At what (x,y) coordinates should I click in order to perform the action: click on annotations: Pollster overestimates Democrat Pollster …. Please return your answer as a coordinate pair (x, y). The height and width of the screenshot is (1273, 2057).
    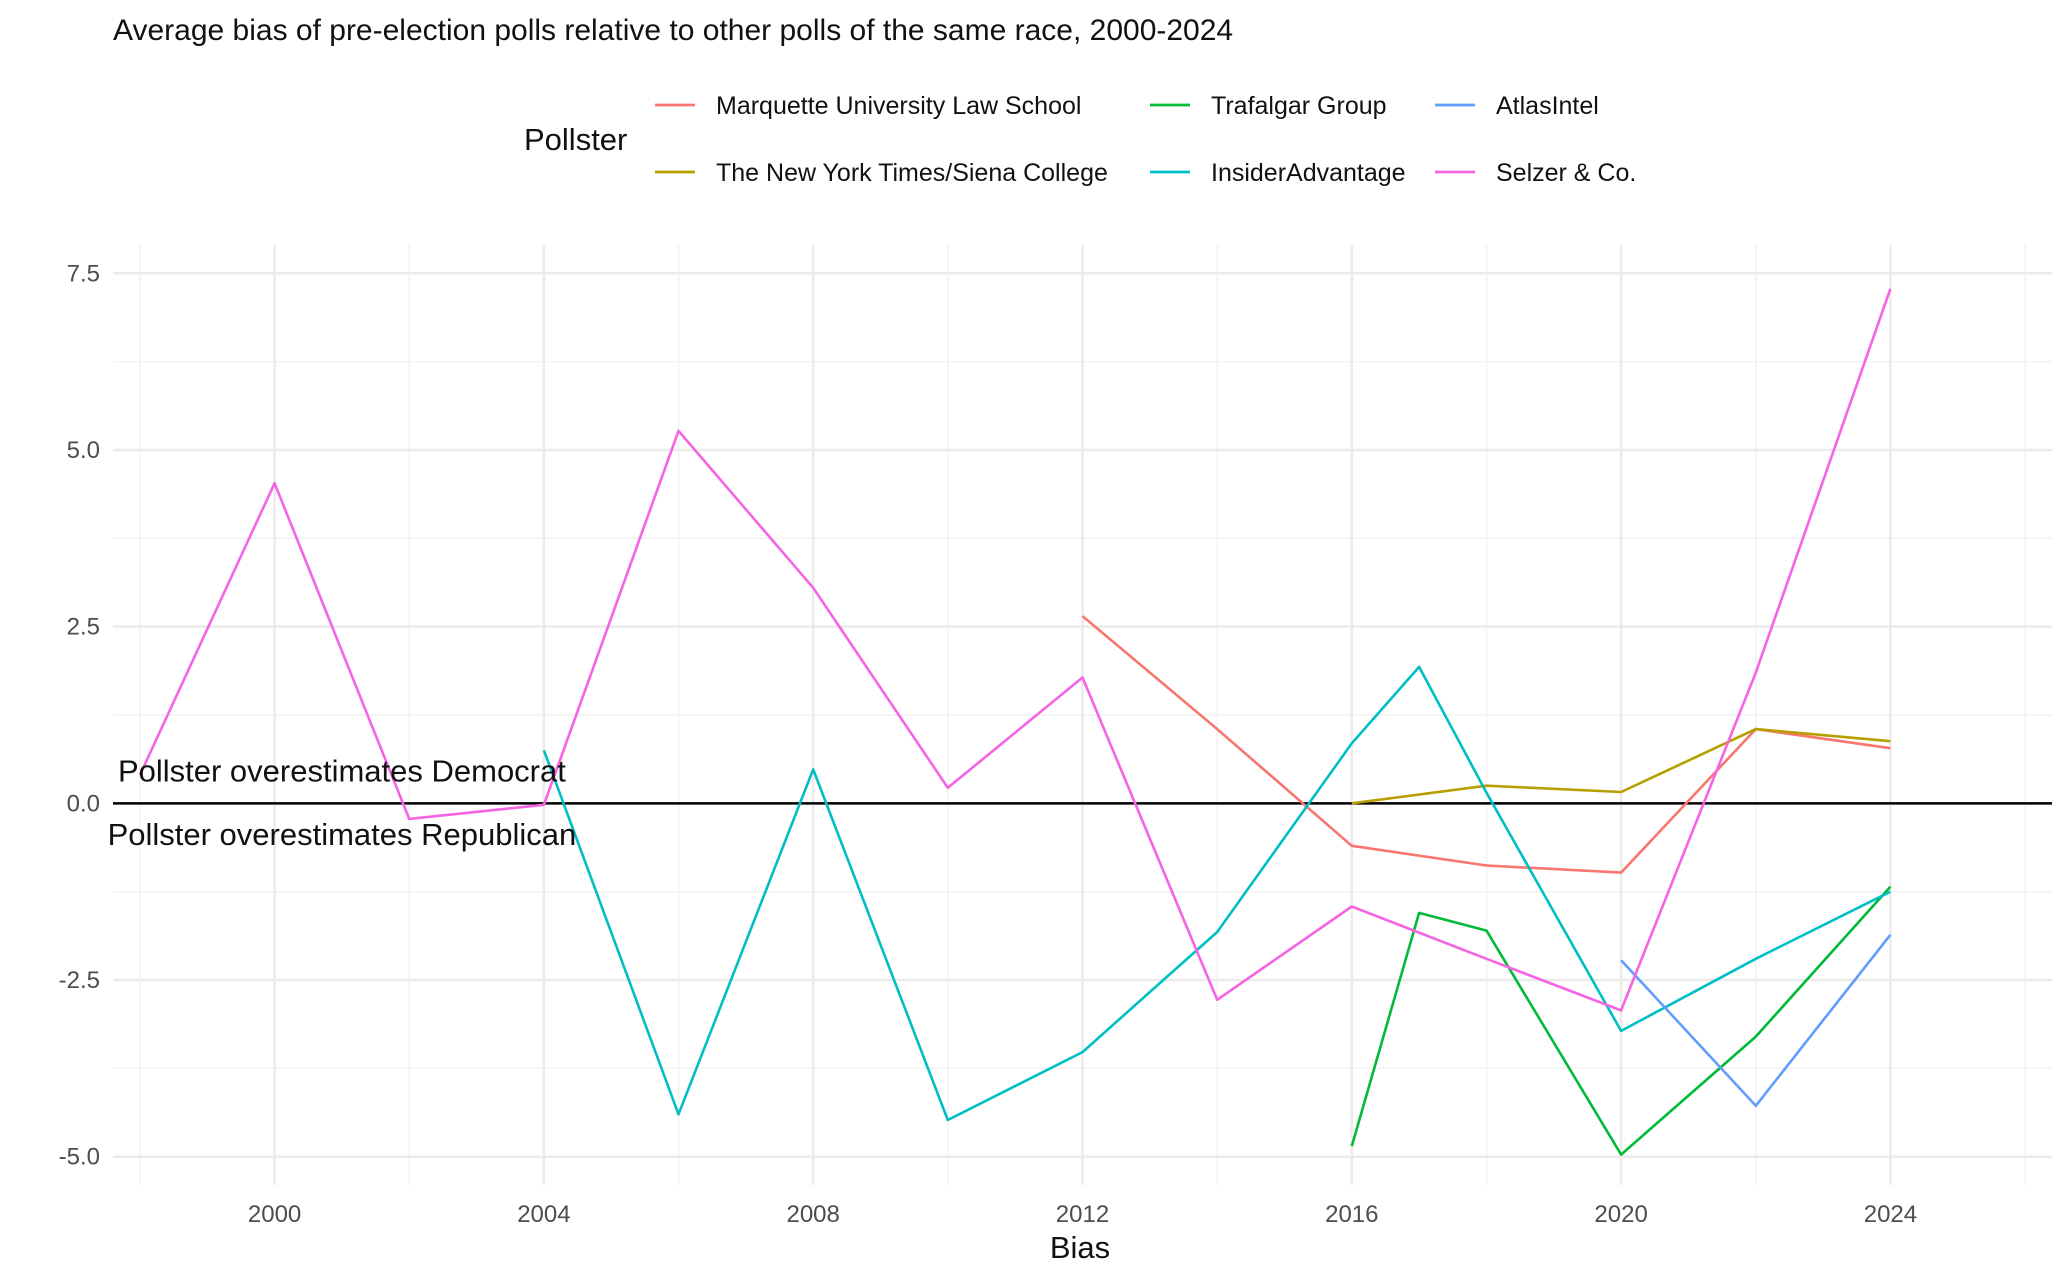
    Looking at the image, I should click on (342, 803).